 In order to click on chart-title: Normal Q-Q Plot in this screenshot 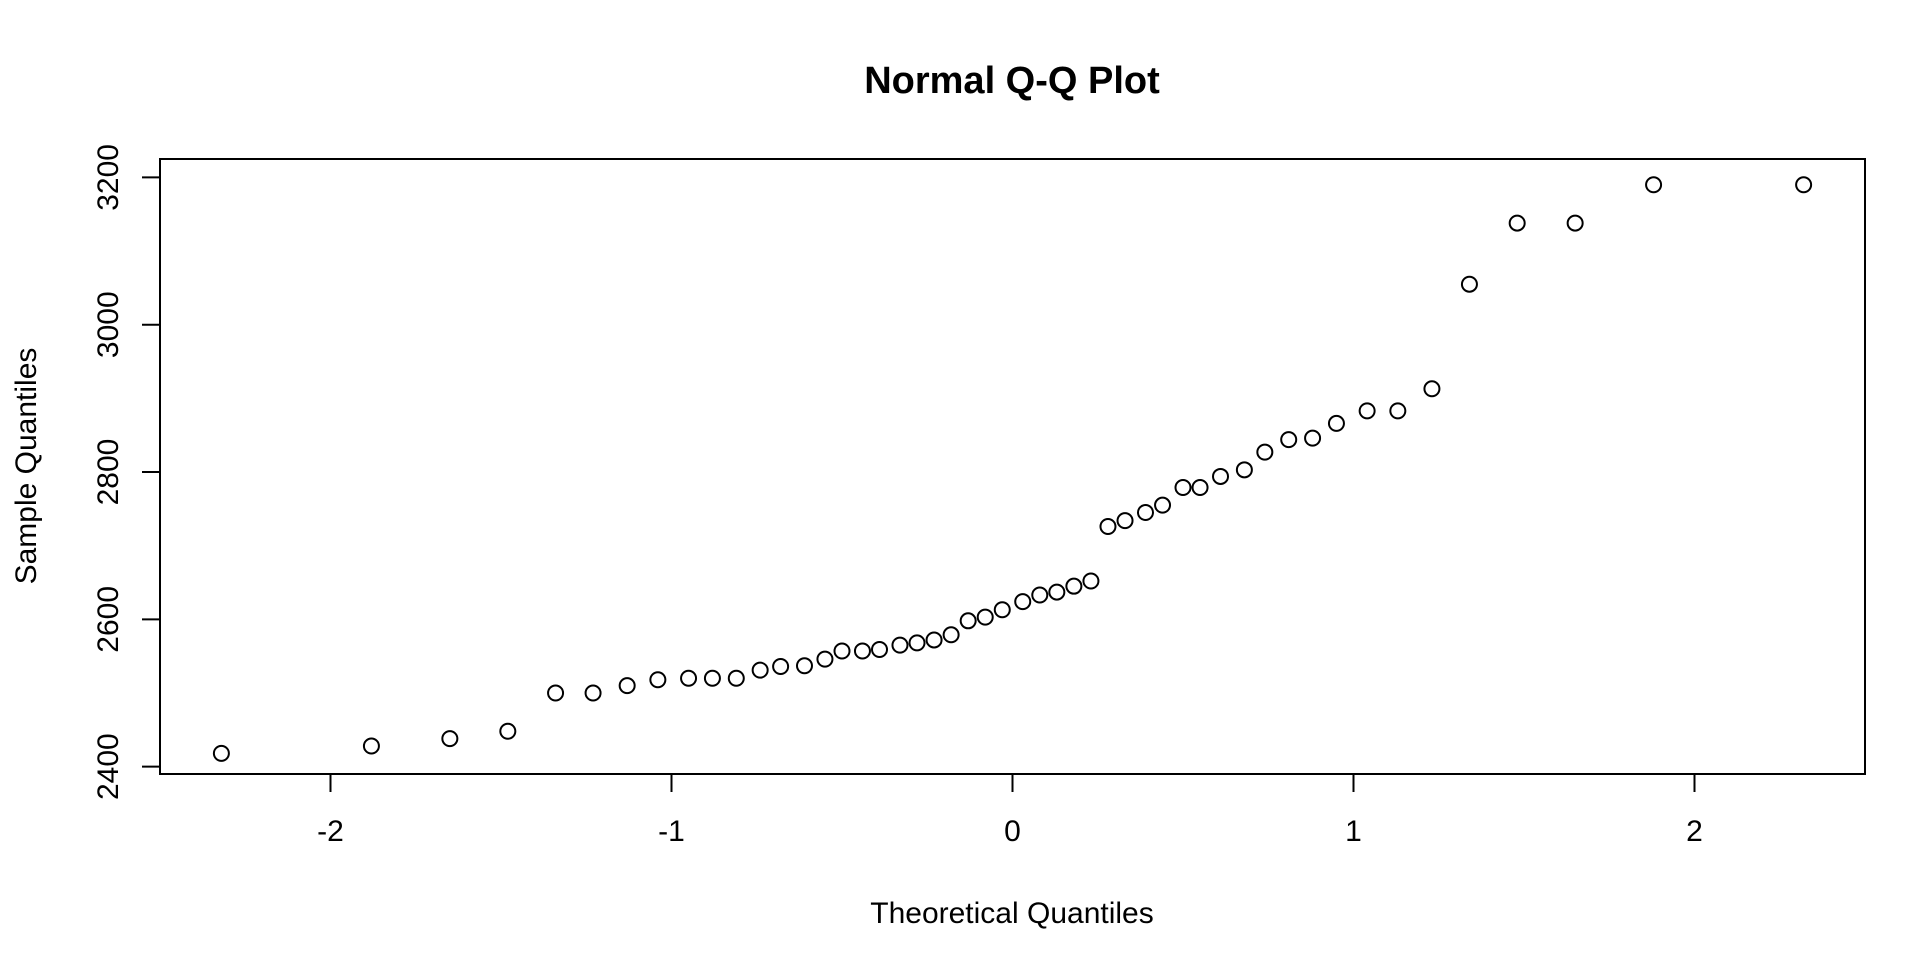, I will do `click(1012, 81)`.